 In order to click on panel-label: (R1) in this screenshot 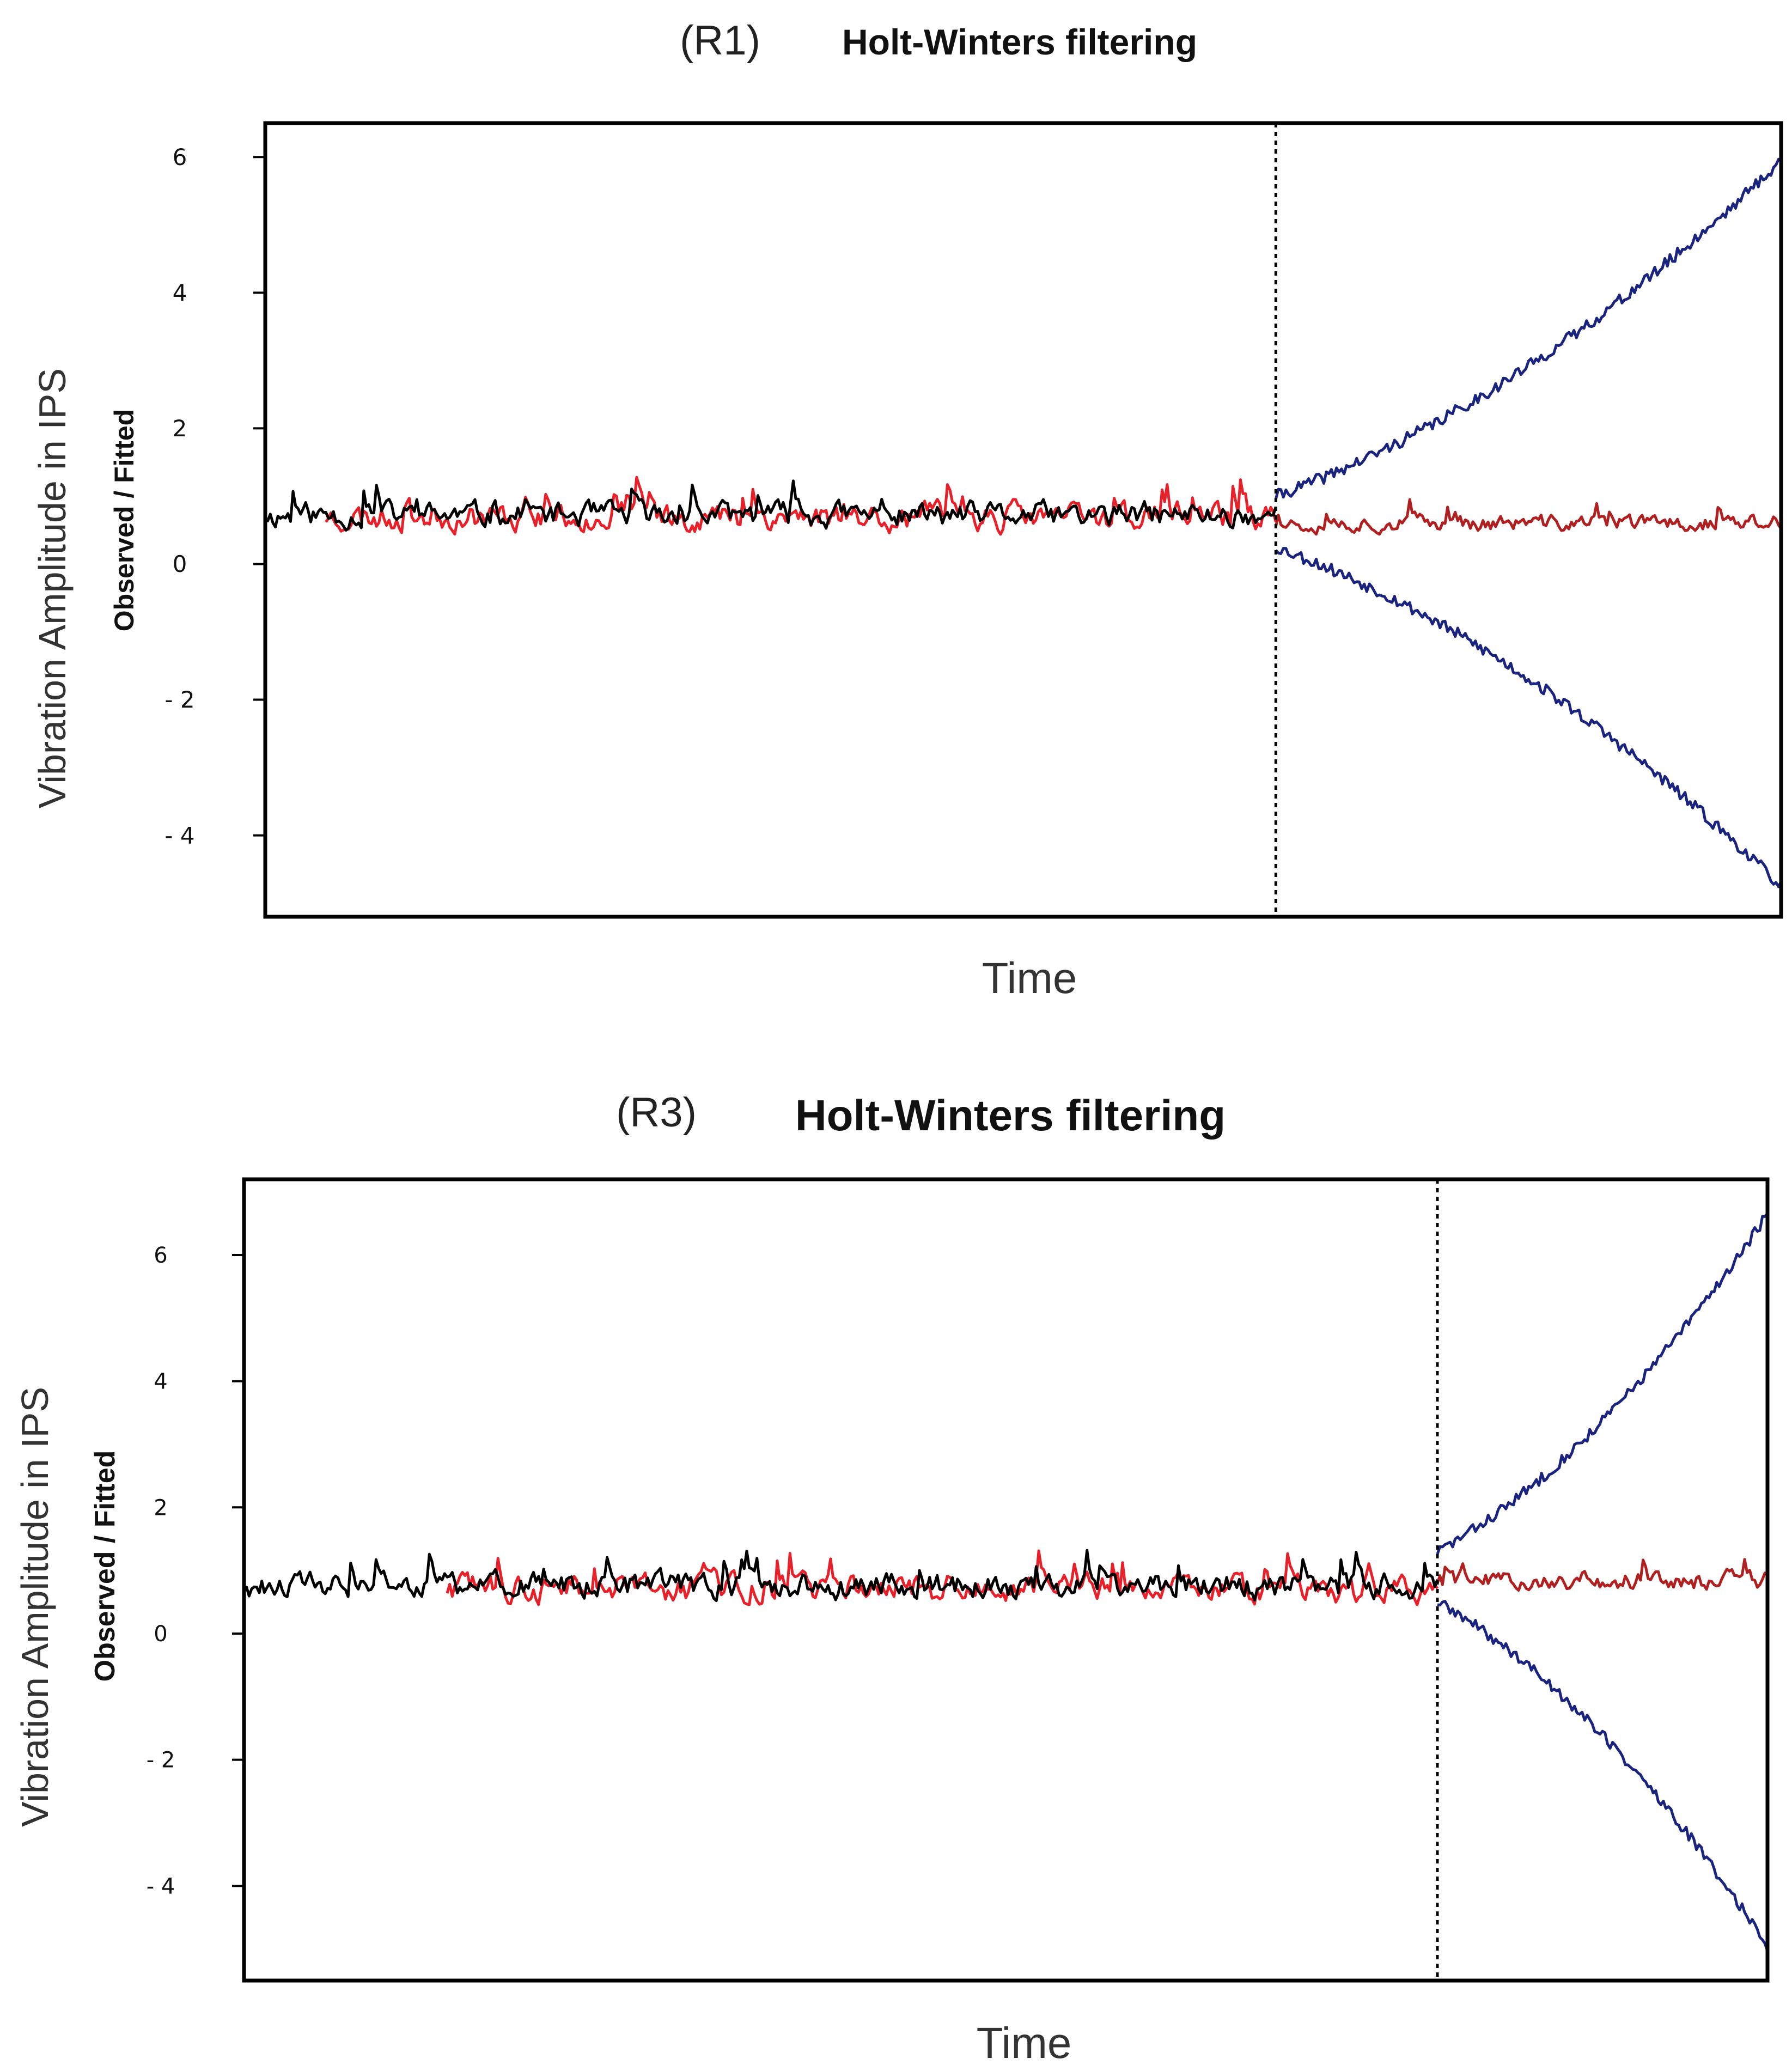, I will do `click(720, 40)`.